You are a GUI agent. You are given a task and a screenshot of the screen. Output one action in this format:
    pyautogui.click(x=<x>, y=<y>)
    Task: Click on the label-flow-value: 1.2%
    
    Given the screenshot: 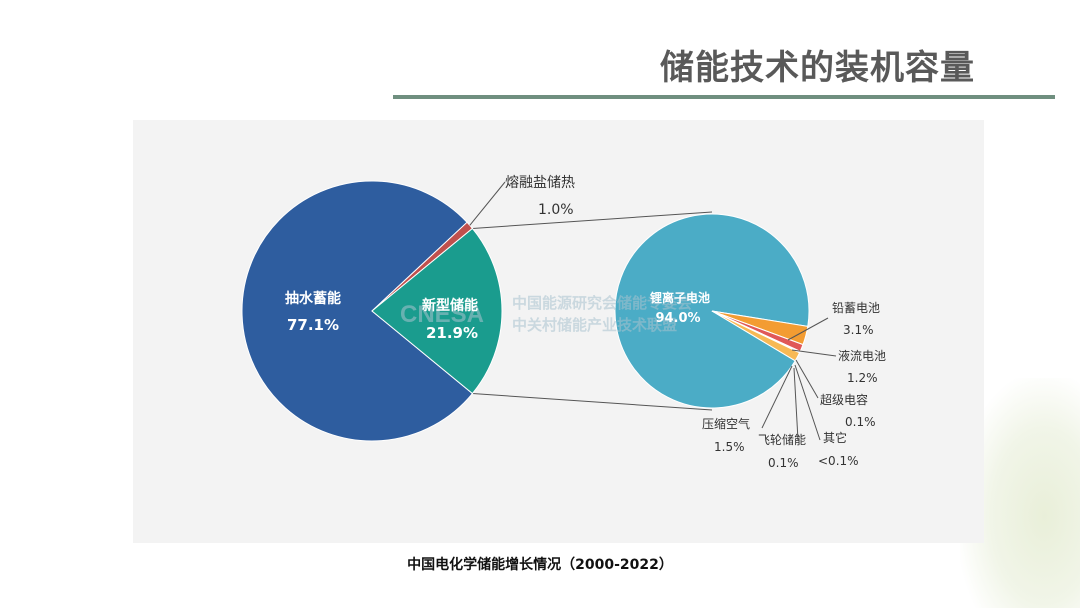 What is the action you would take?
    pyautogui.click(x=862, y=378)
    